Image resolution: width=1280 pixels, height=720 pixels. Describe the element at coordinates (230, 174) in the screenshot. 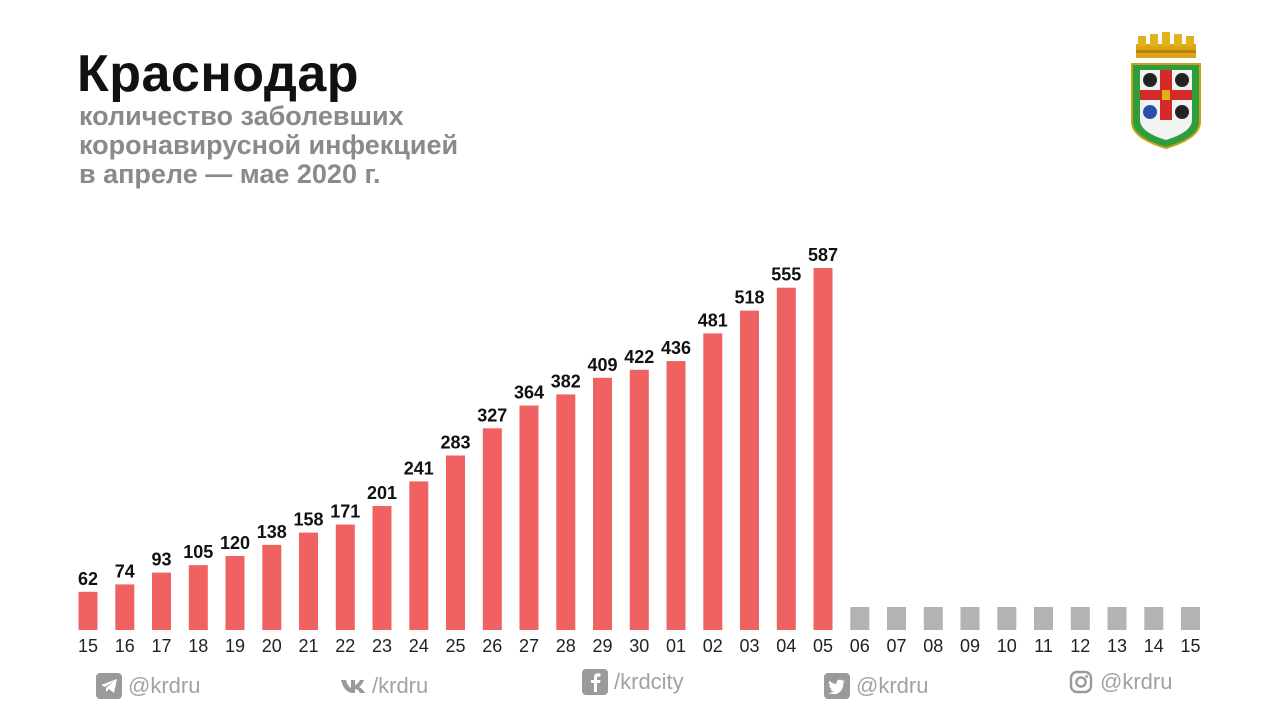

I see `subtitle-line-3: в апреле — мае 2020 г.` at that location.